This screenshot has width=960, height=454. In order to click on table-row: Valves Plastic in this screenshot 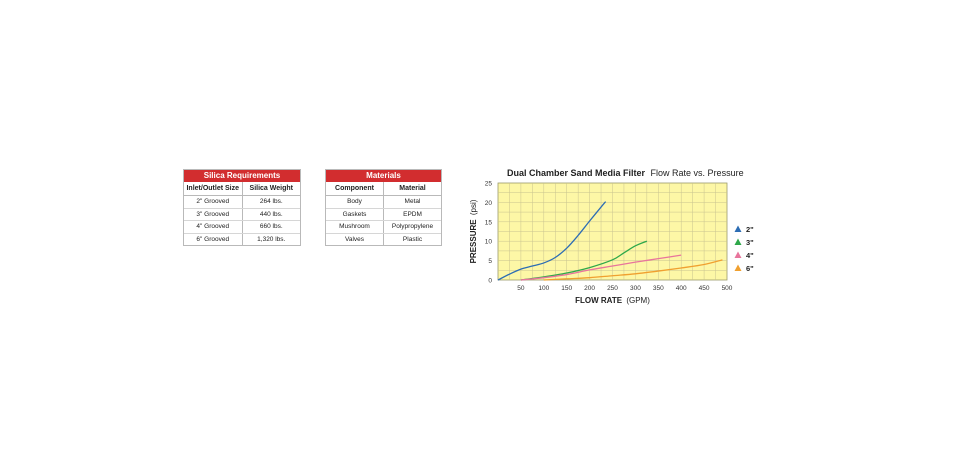, I will do `click(383, 239)`.